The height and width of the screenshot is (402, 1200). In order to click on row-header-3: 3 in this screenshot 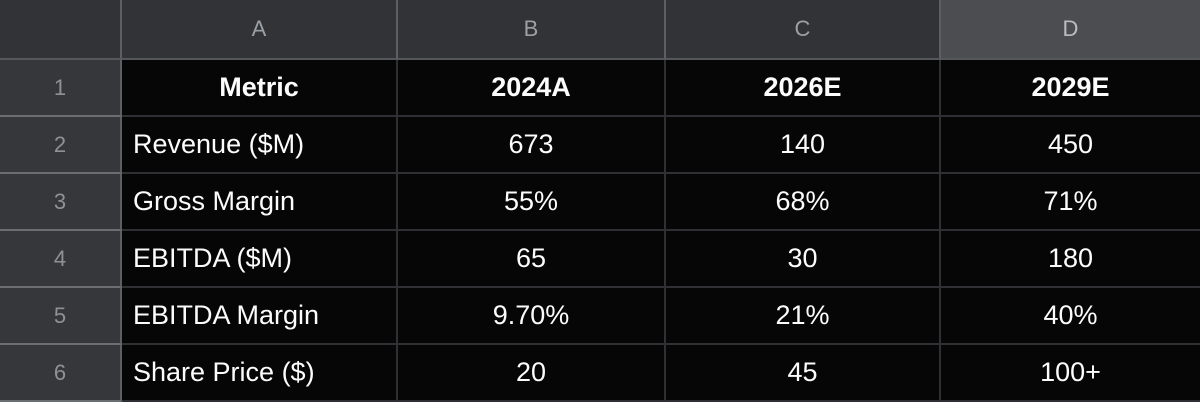, I will do `click(61, 202)`.